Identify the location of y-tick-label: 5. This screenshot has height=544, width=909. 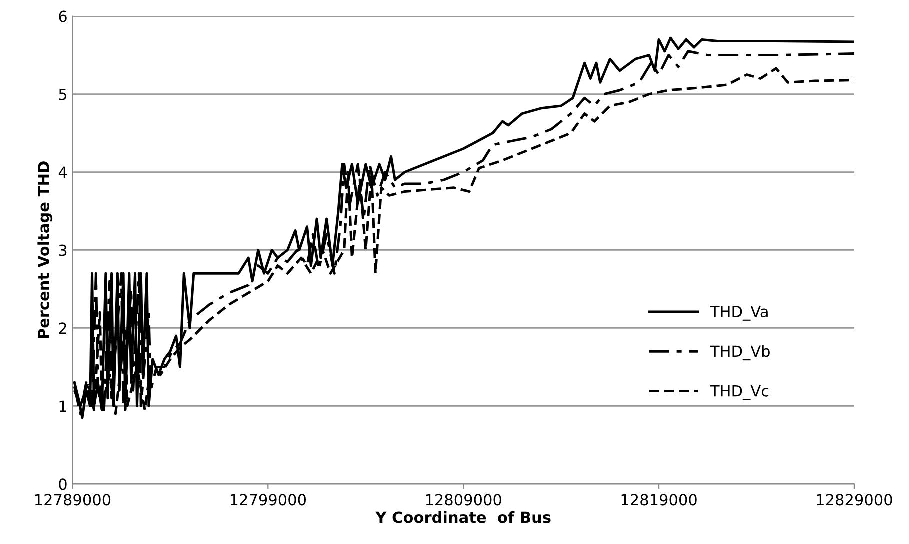
(63, 94).